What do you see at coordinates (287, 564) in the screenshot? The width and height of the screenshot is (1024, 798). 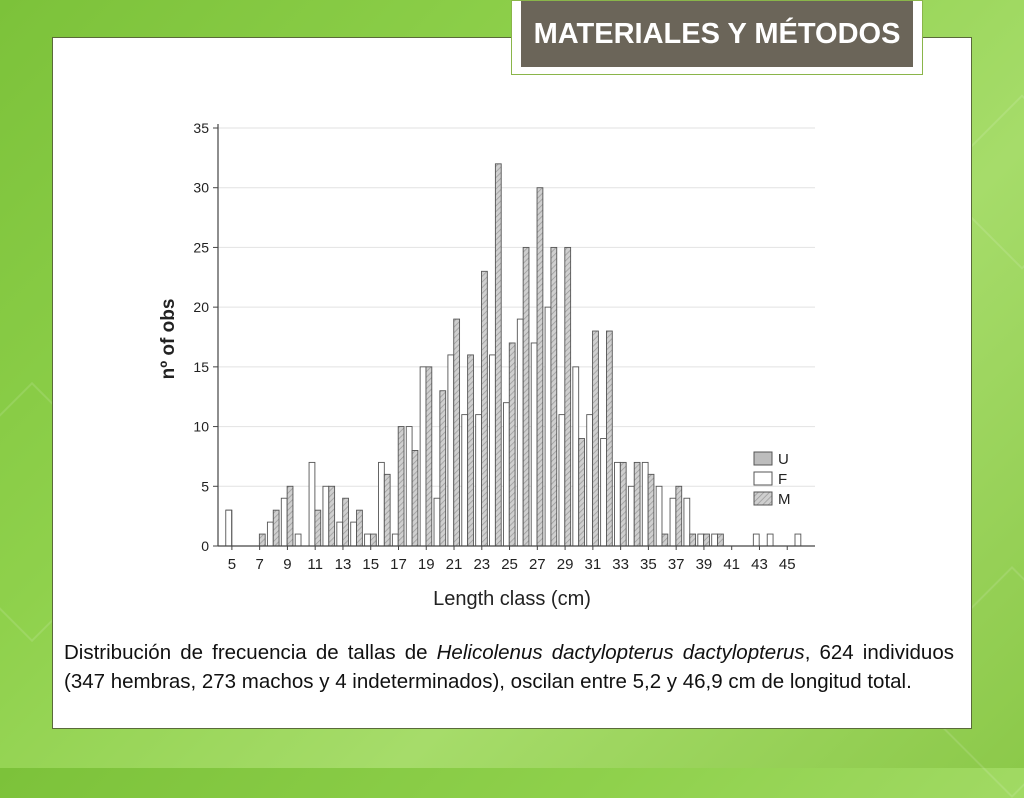 I see `x-tick-label: 9` at bounding box center [287, 564].